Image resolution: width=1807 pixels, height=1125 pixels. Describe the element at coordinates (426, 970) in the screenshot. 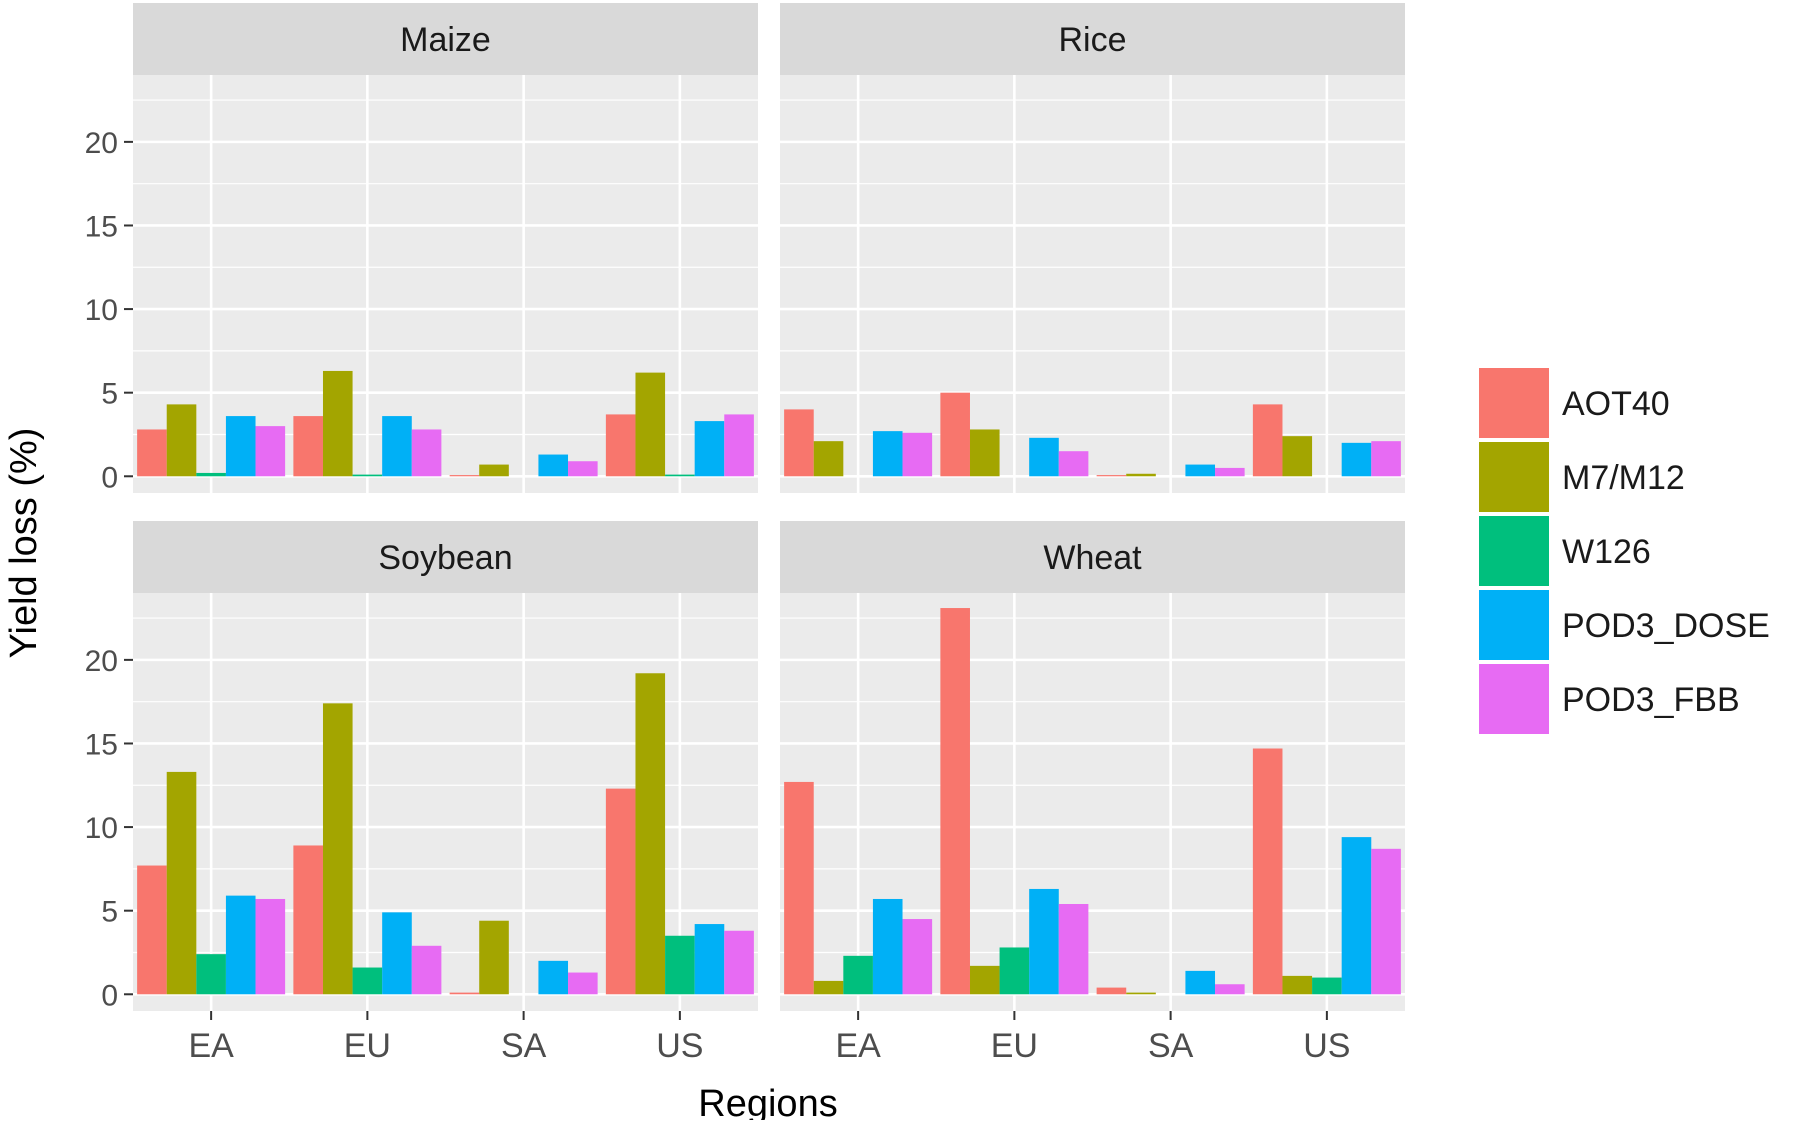

I see `bar-soybean-eu-pod3-fbb` at that location.